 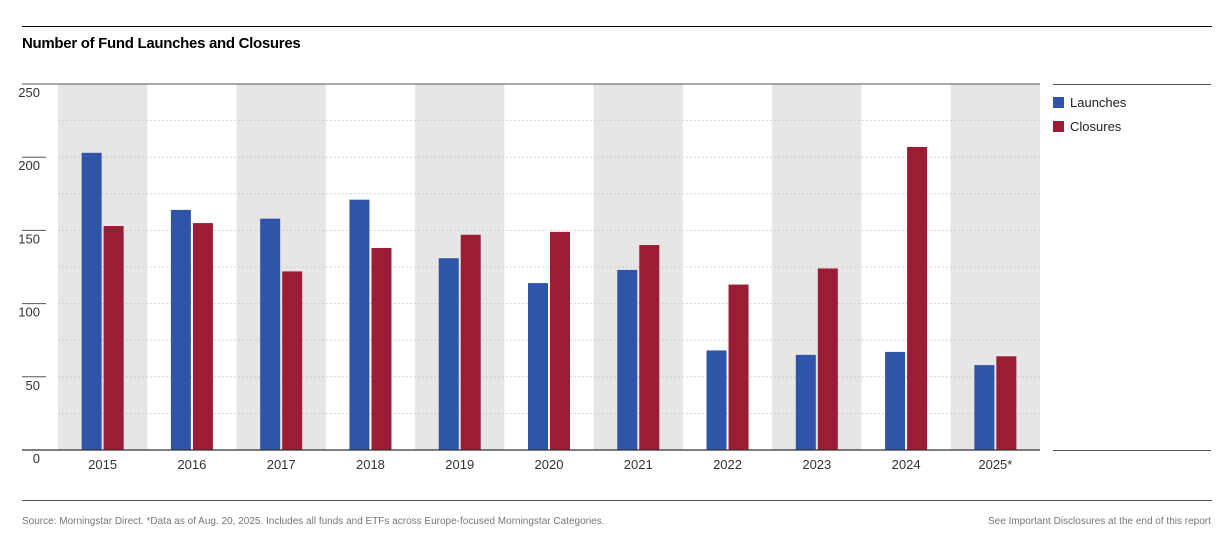 What do you see at coordinates (91, 301) in the screenshot?
I see `bar-launches-2015` at bounding box center [91, 301].